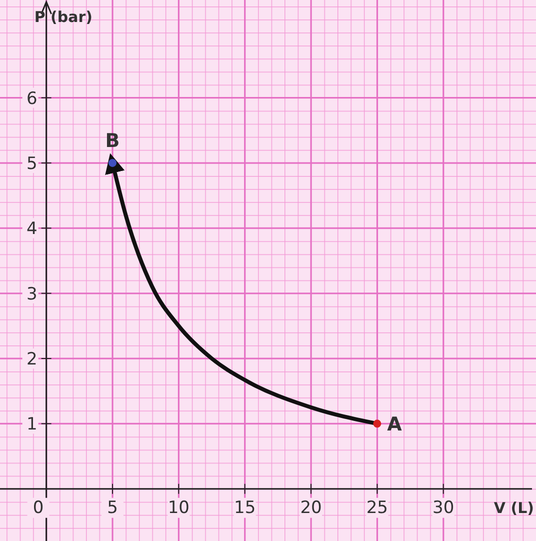 The height and width of the screenshot is (541, 536). What do you see at coordinates (112, 508) in the screenshot?
I see `x-tick-label: 5` at bounding box center [112, 508].